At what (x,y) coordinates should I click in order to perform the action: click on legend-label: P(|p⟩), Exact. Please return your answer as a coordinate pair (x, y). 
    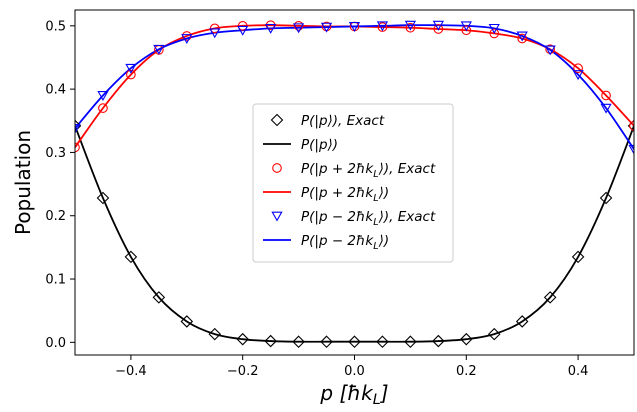
    Looking at the image, I should click on (343, 121).